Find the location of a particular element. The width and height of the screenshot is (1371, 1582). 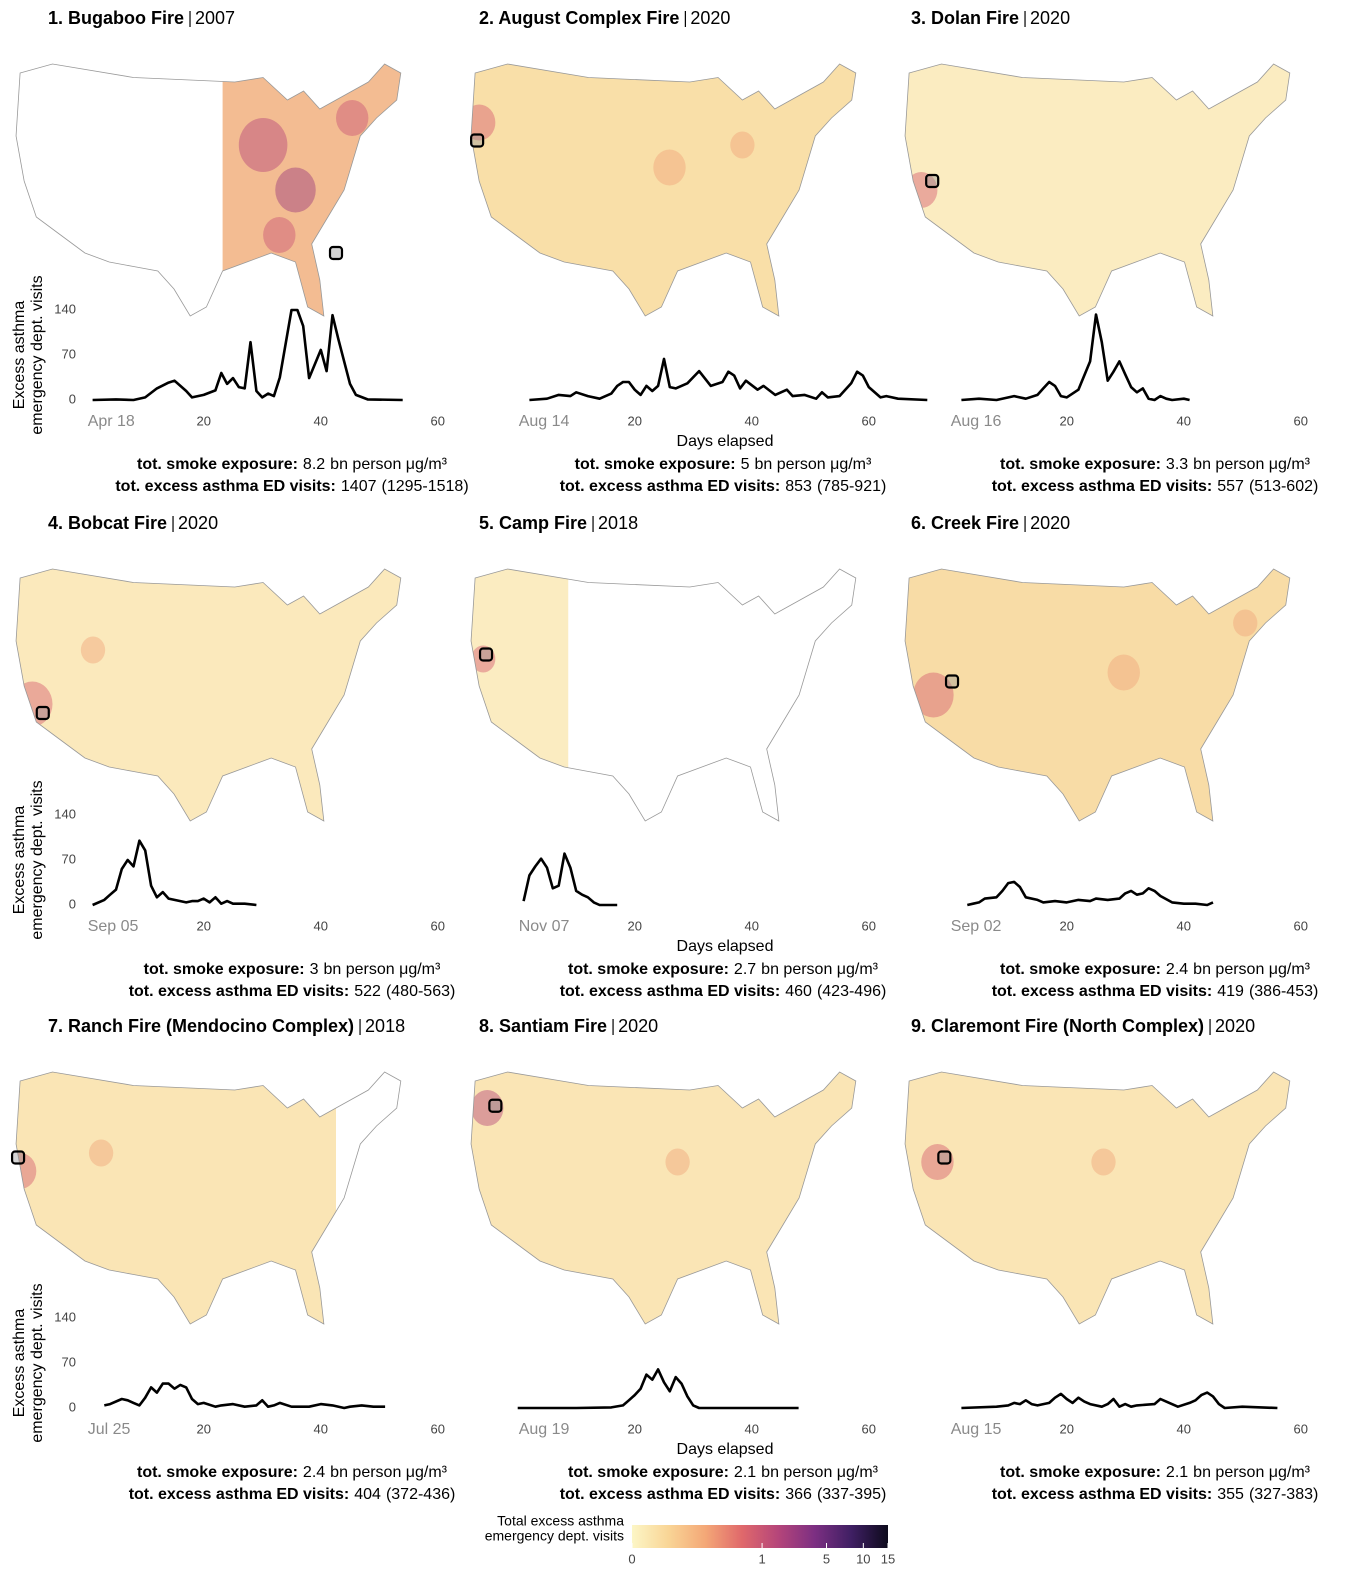

start-date-label: Aug 14 is located at coordinates (544, 421).